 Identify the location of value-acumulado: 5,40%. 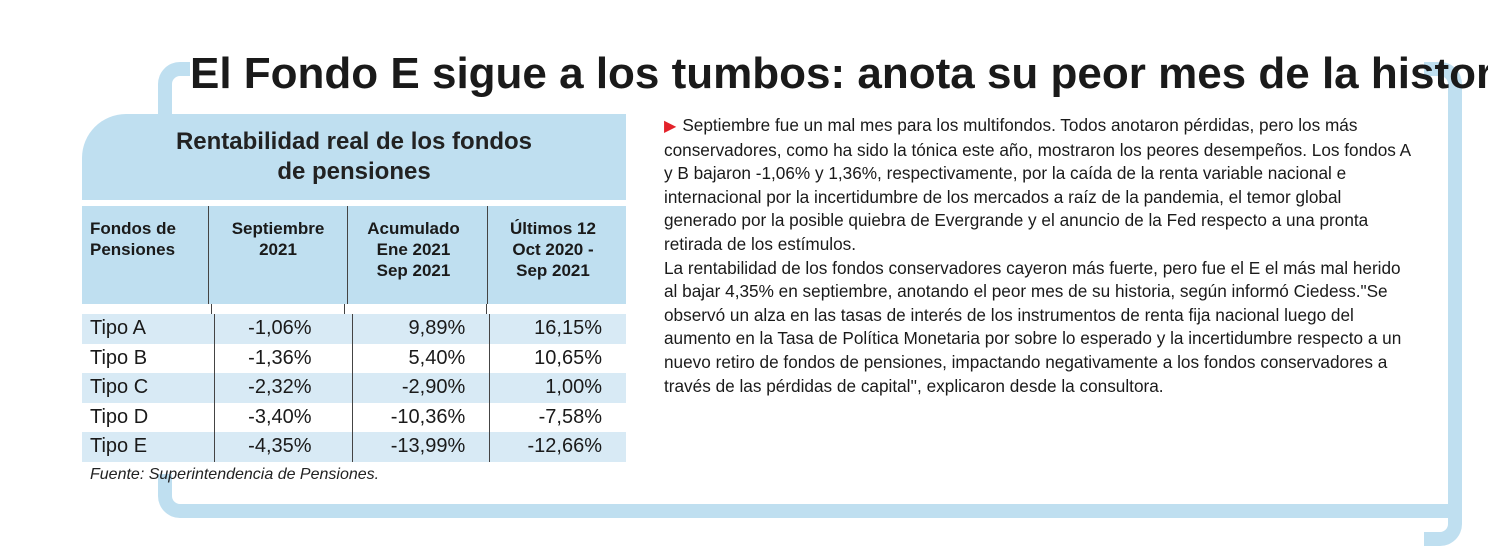
(422, 358).